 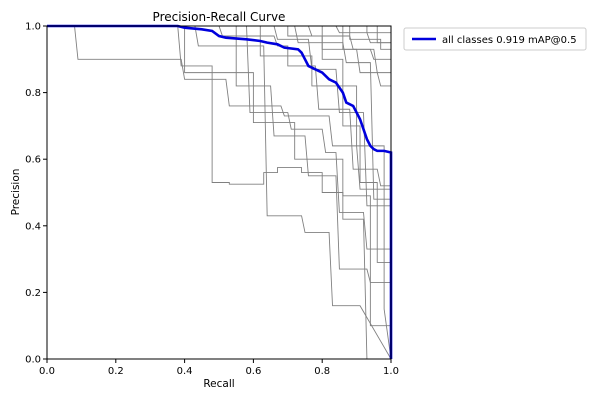 I want to click on y-axis-label: Precision, so click(x=16, y=192).